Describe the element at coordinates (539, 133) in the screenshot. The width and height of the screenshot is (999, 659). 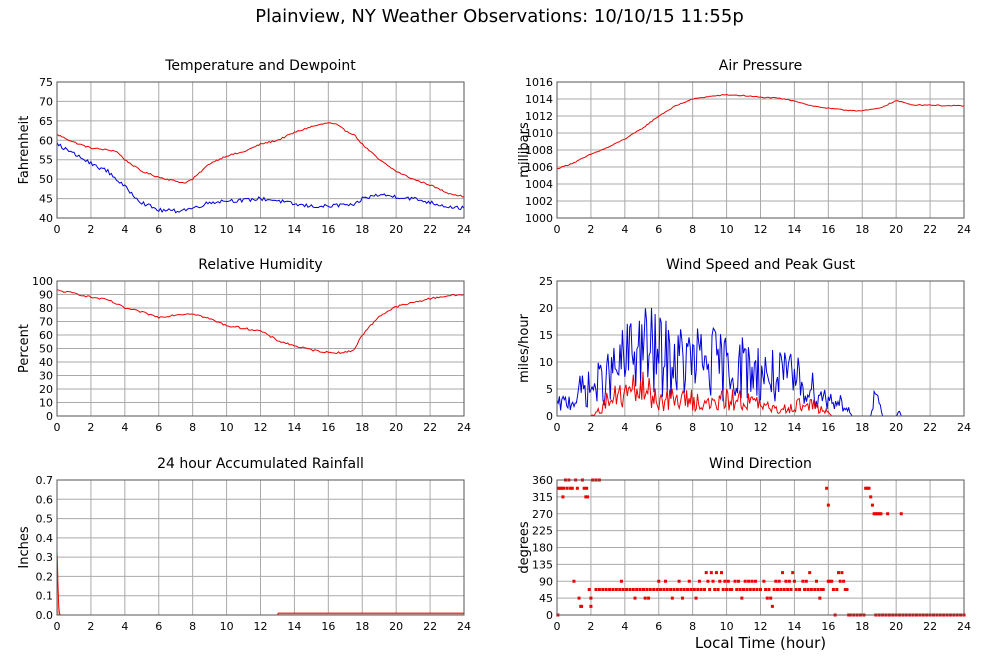
I see `y-tick-label: 1010` at that location.